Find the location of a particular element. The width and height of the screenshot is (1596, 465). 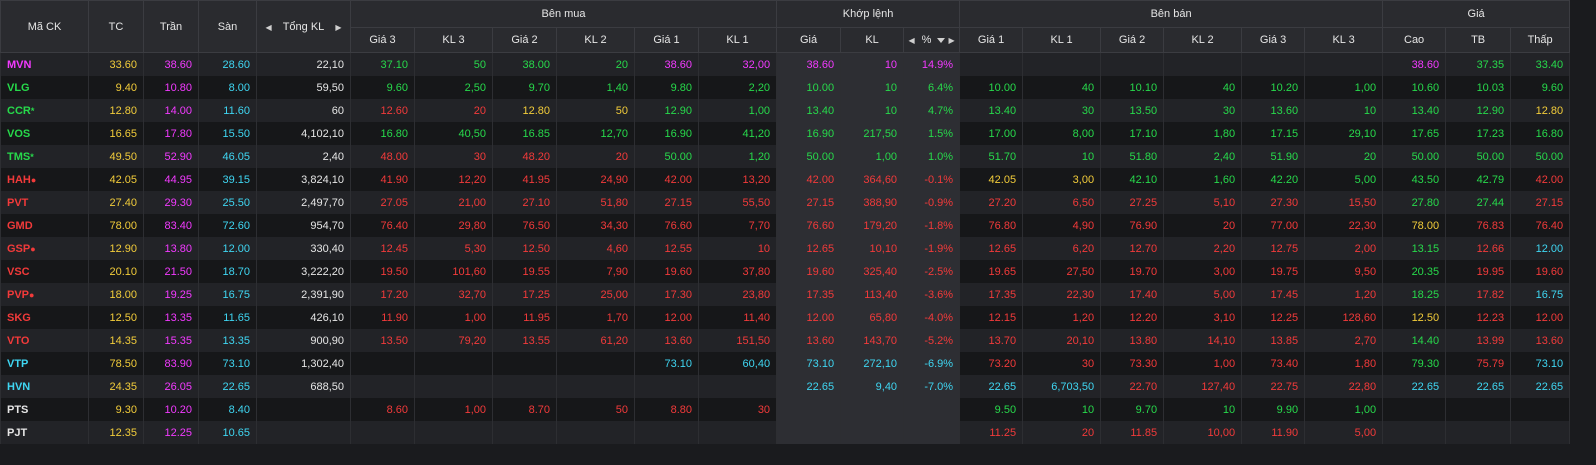

symbol-cell: PVT is located at coordinates (44, 202).